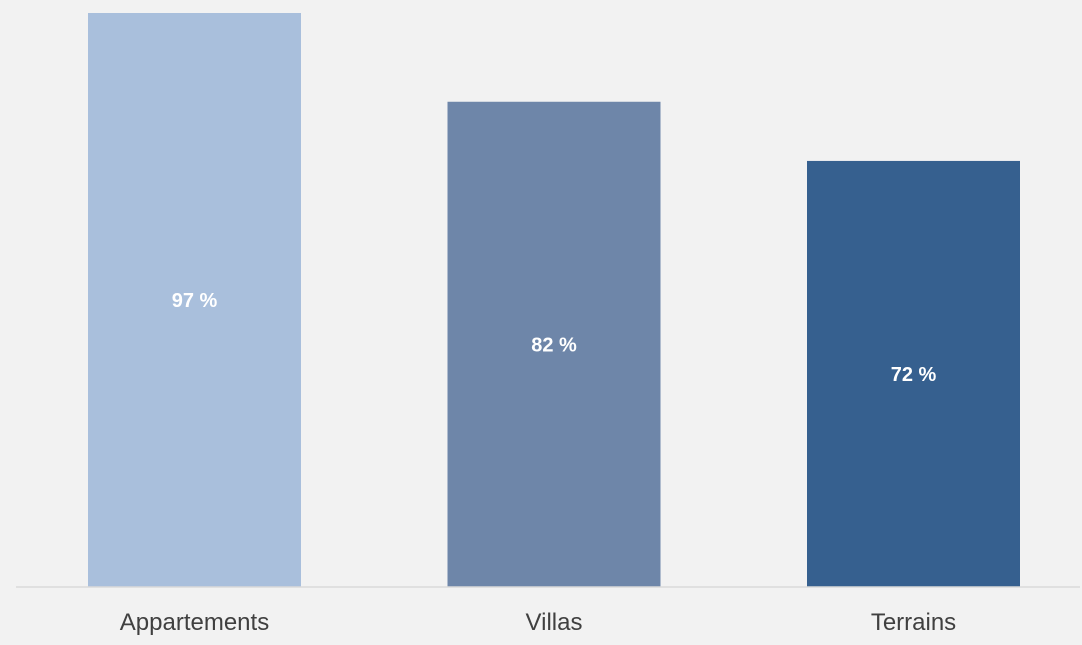  I want to click on bar-villas, so click(554, 344).